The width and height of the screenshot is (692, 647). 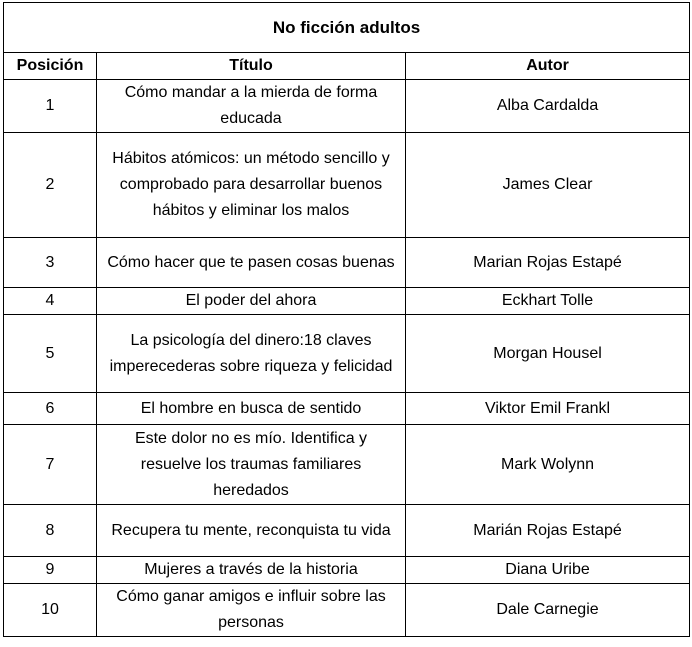 I want to click on position-cell: 5, so click(x=50, y=353).